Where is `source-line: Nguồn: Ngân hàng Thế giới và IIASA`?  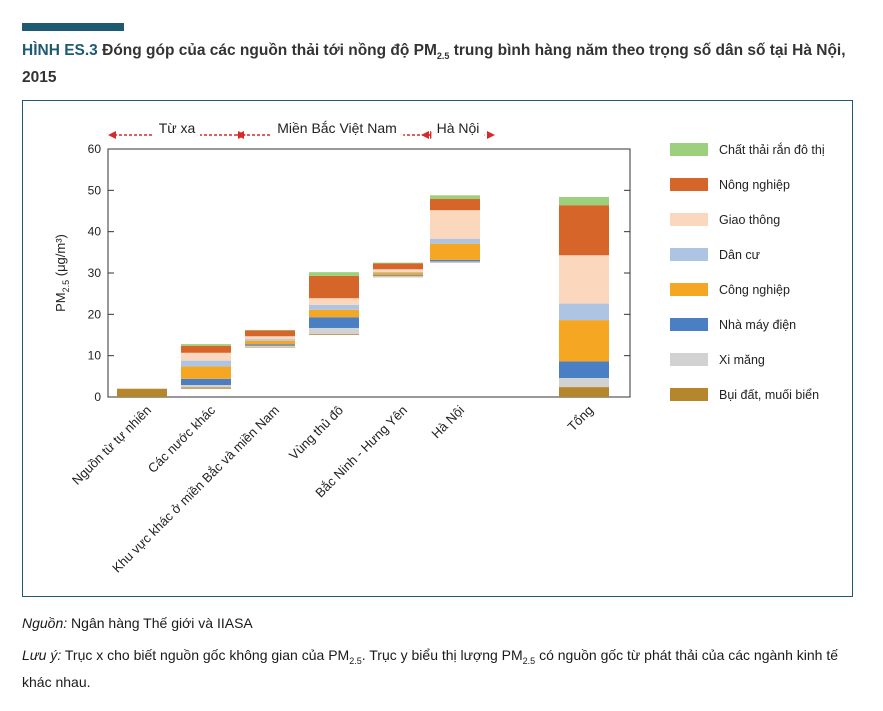 source-line: Nguồn: Ngân hàng Thế giới và IIASA is located at coordinates (137, 623).